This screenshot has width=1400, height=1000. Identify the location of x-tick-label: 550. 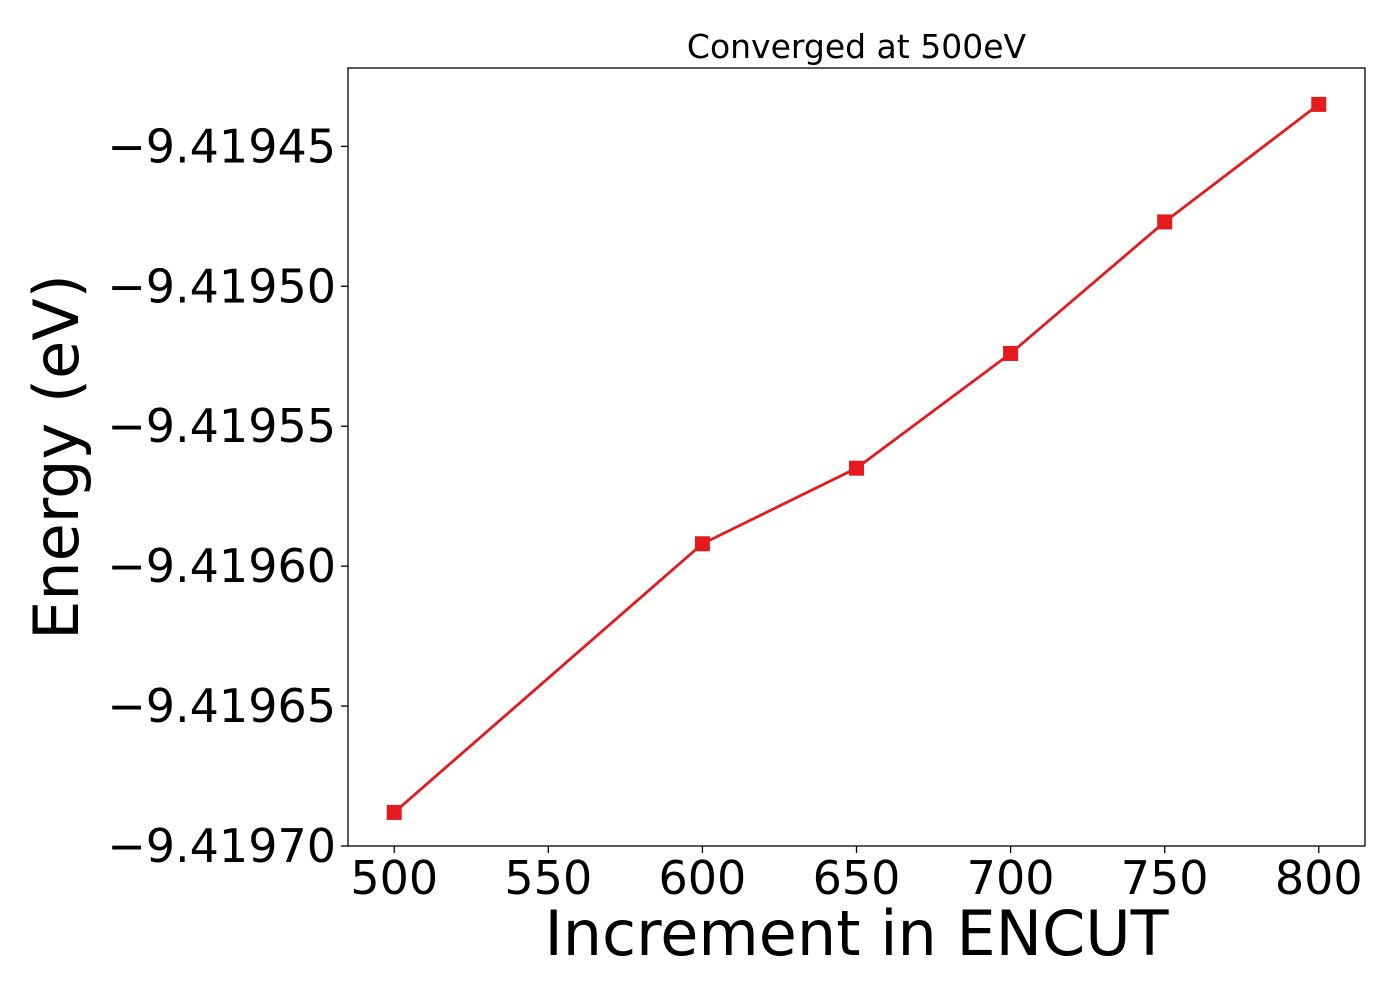
(548, 878).